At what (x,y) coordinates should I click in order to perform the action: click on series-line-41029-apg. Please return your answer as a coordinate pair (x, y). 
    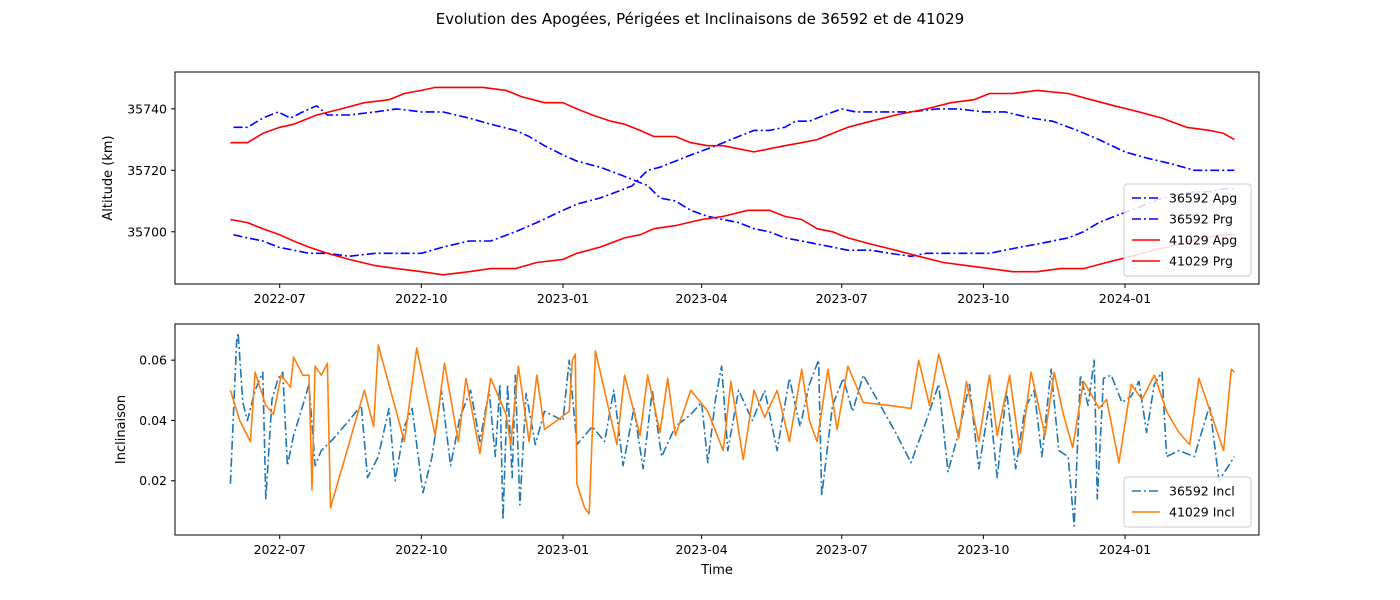
    Looking at the image, I should click on (732, 119).